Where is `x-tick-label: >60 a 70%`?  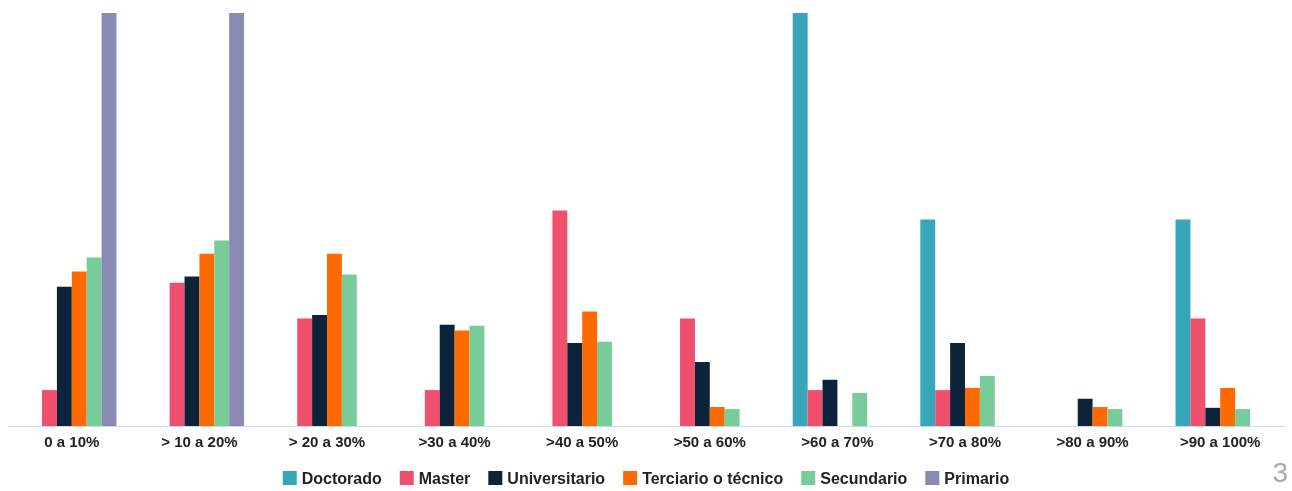 x-tick-label: >60 a 70% is located at coordinates (837, 441).